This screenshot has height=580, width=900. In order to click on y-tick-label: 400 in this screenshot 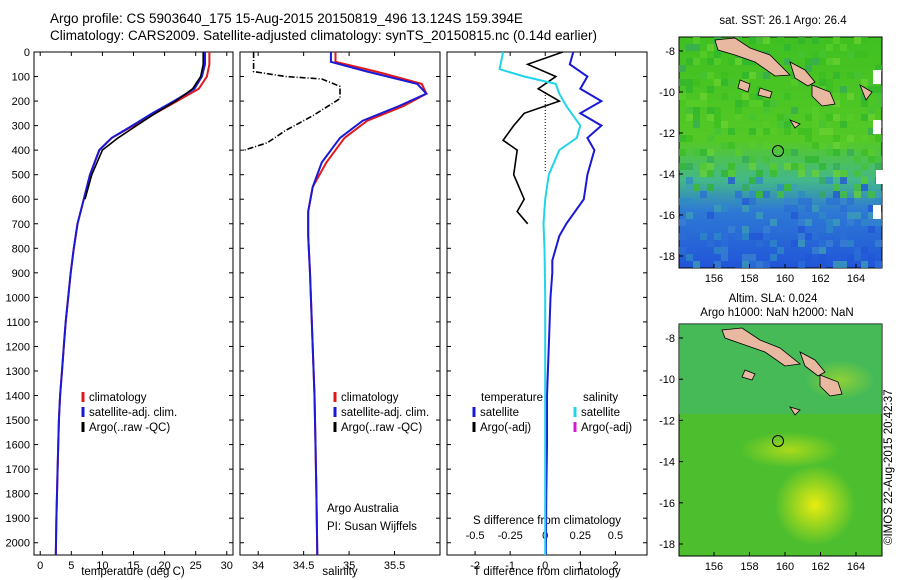, I will do `click(21, 151)`.